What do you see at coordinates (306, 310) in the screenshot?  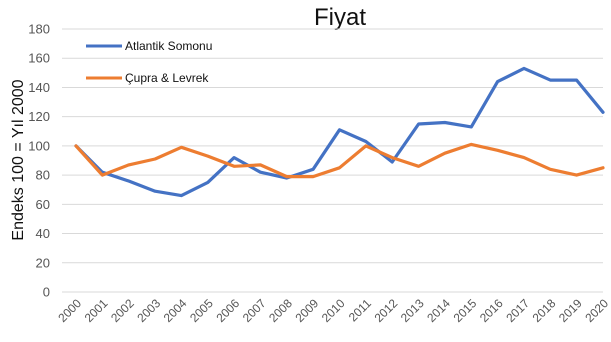 I see `x-tick-label: 2009` at bounding box center [306, 310].